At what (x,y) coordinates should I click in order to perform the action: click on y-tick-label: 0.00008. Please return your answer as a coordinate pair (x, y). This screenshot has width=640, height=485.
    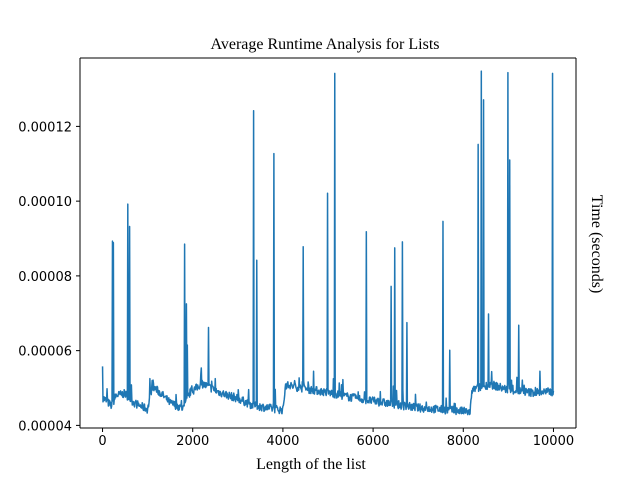
    Looking at the image, I should click on (45, 277).